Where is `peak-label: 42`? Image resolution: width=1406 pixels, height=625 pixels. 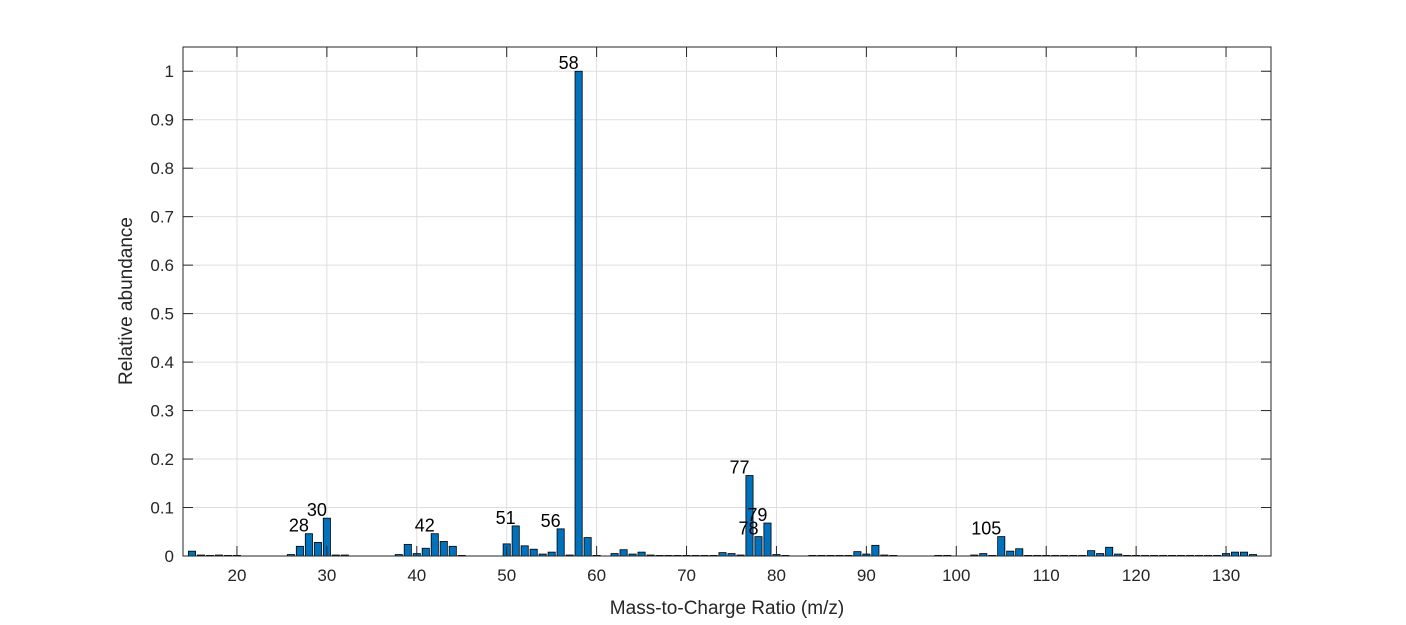
peak-label: 42 is located at coordinates (425, 526).